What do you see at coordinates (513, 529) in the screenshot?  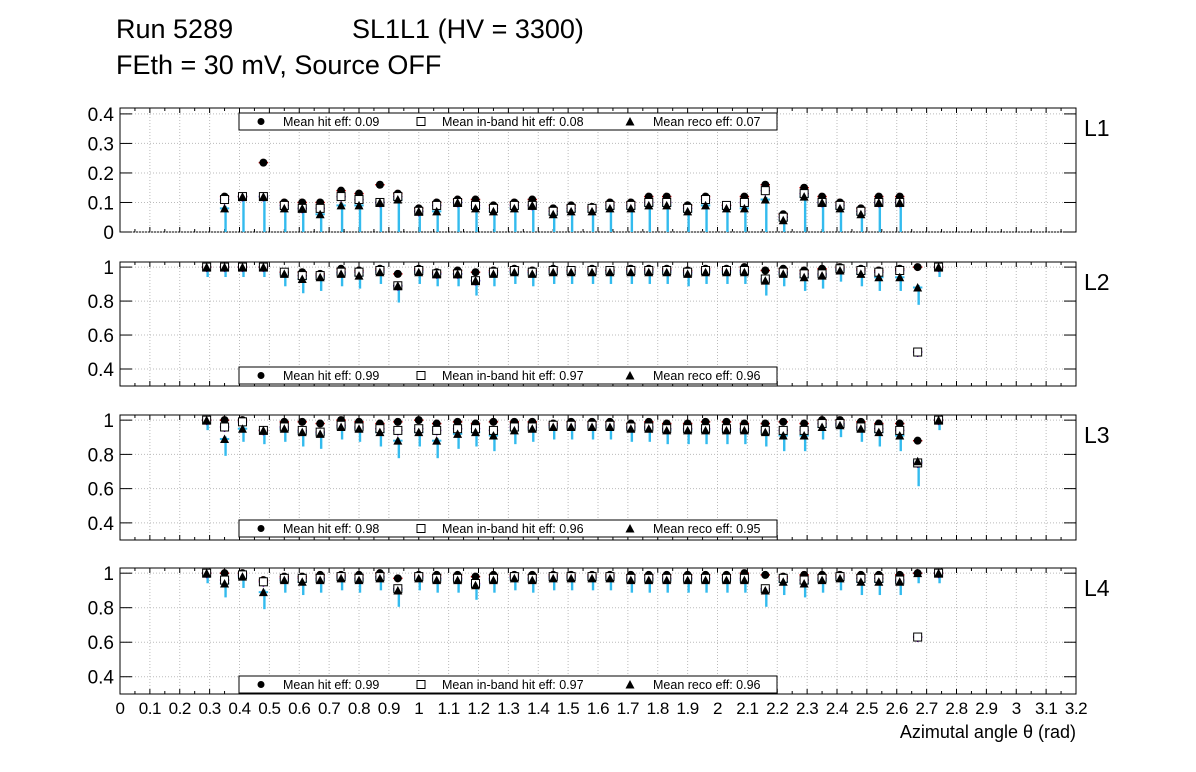 I see `legend-band-label: Mean in-band hit eff: 0.96` at bounding box center [513, 529].